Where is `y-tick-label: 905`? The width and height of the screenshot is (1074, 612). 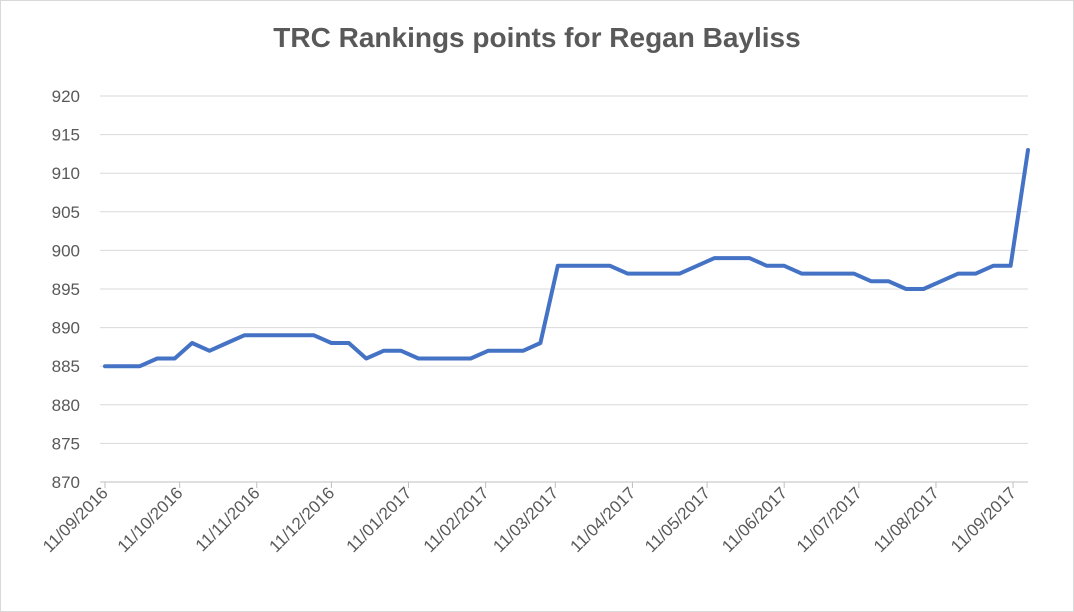 y-tick-label: 905 is located at coordinates (66, 212).